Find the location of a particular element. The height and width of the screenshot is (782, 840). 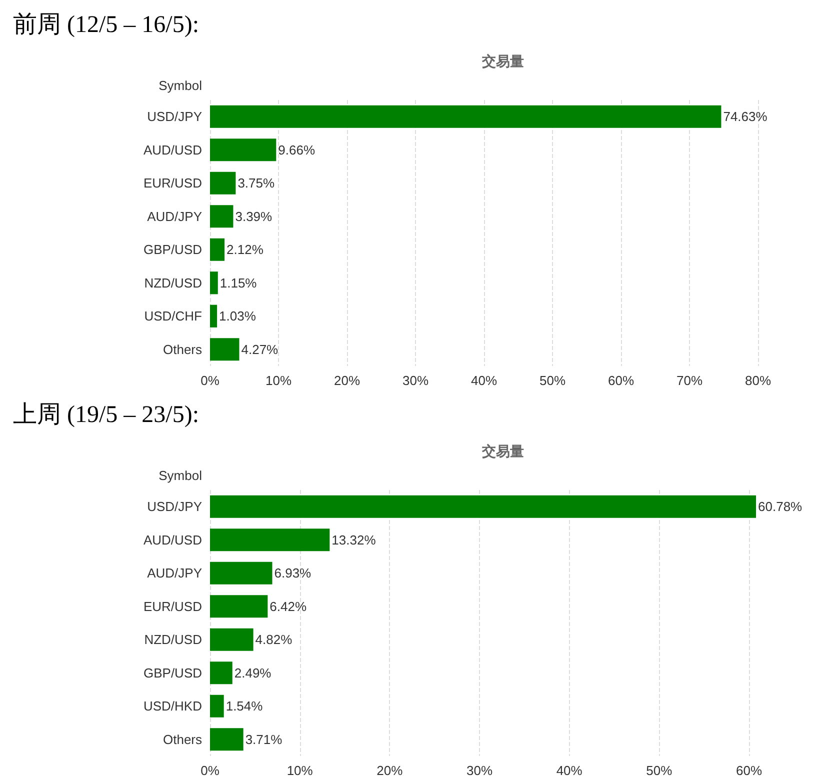

chart-title: 上周 (19/5 – 23/5): is located at coordinates (106, 415).